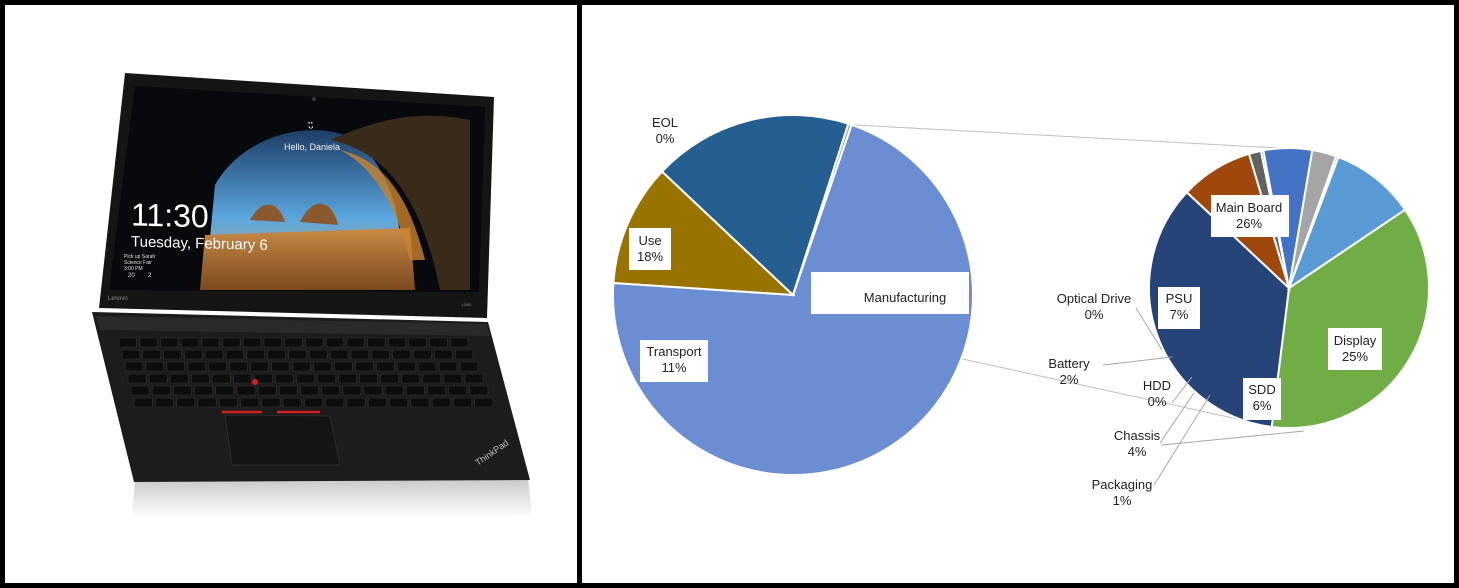 The image size is (1459, 588). I want to click on label-packaging-line-2: 1%, so click(1122, 500).